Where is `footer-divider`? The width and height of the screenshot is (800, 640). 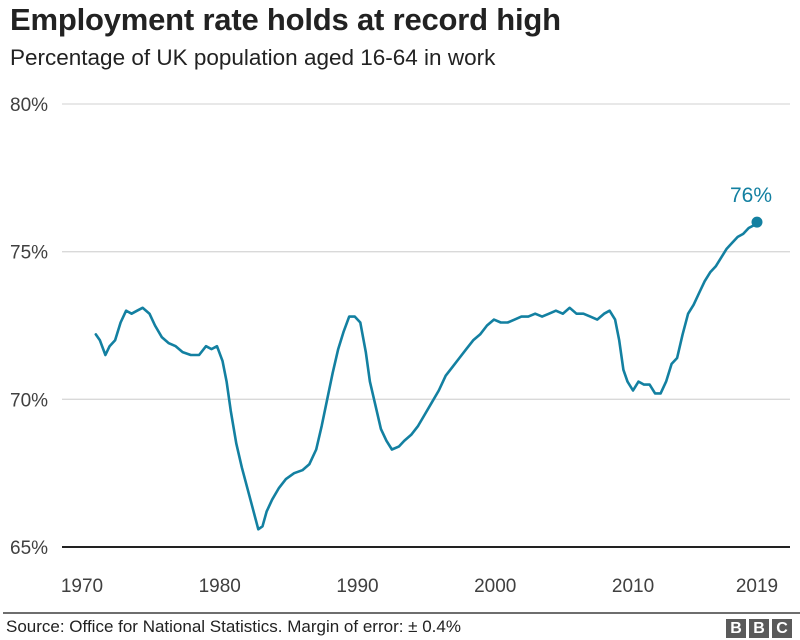
footer-divider is located at coordinates (401, 613).